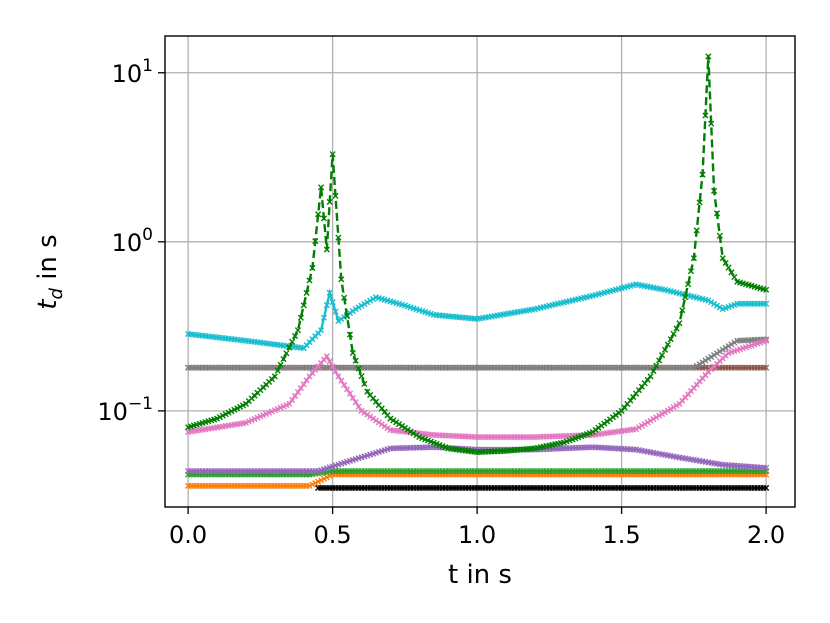  I want to click on x-tick-label: 1.5, so click(622, 535).